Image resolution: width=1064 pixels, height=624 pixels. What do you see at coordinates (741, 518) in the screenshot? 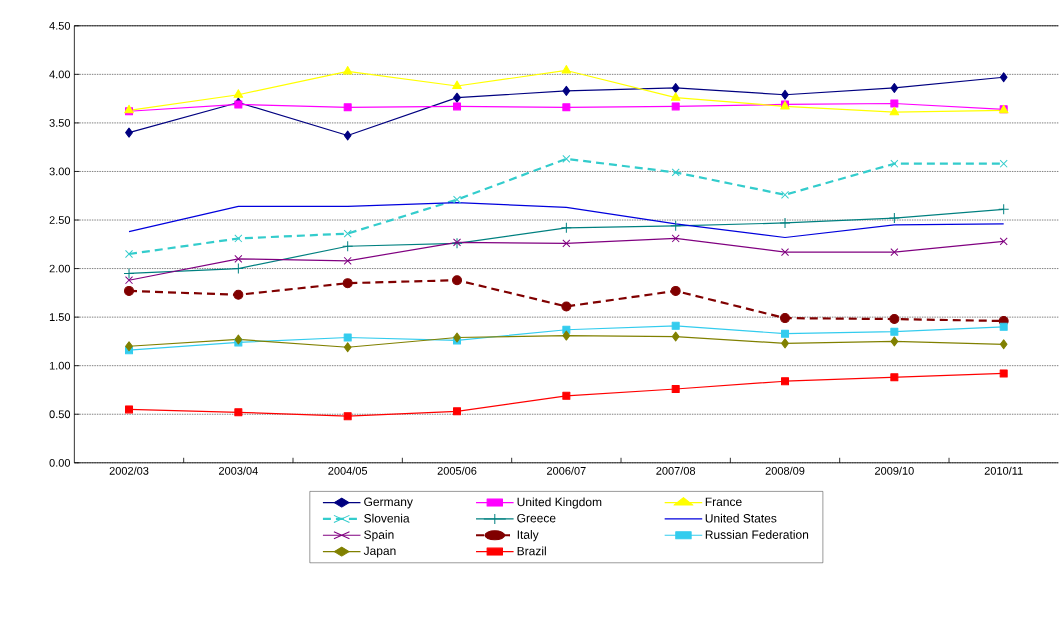
I see `legend-label: United States` at bounding box center [741, 518].